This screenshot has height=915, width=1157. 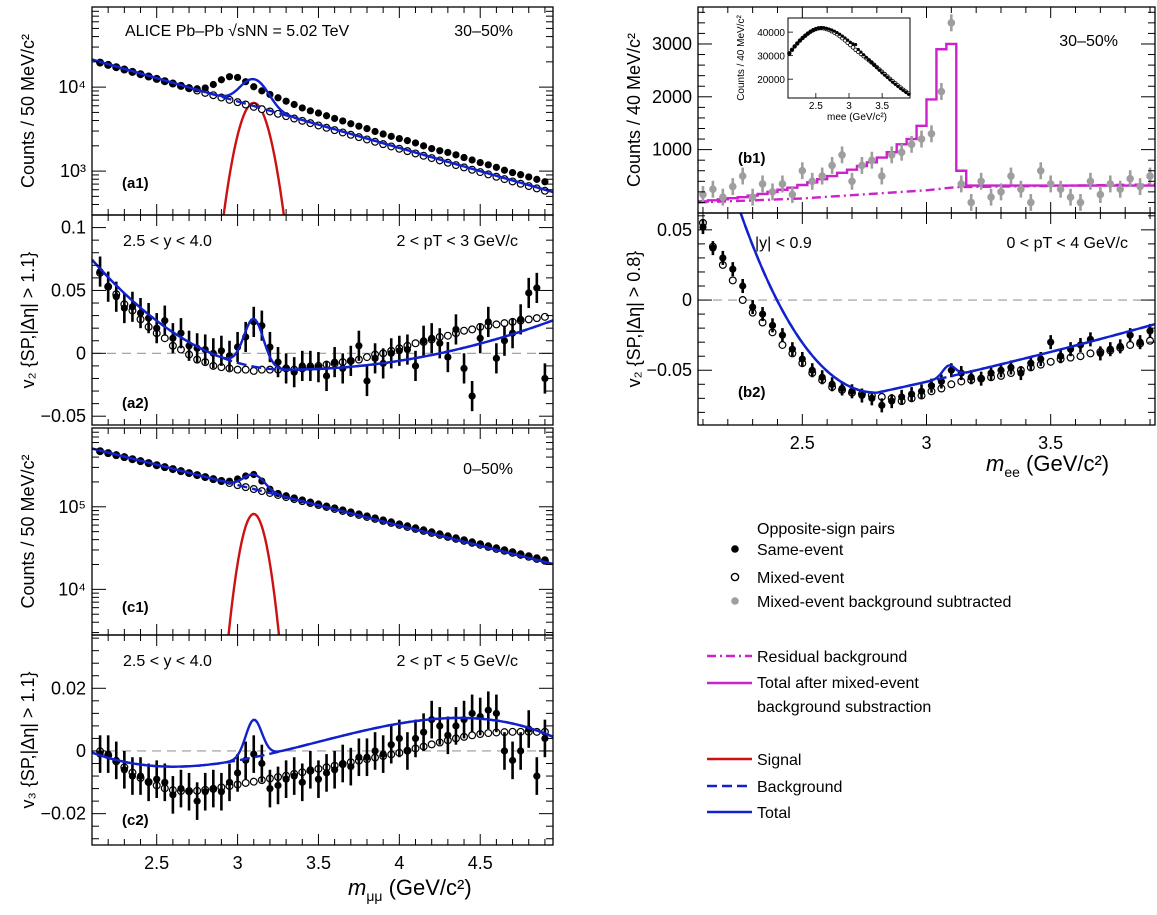 What do you see at coordinates (844, 707) in the screenshot?
I see `legend-label-total-after-subtraction-line2: background substraction` at bounding box center [844, 707].